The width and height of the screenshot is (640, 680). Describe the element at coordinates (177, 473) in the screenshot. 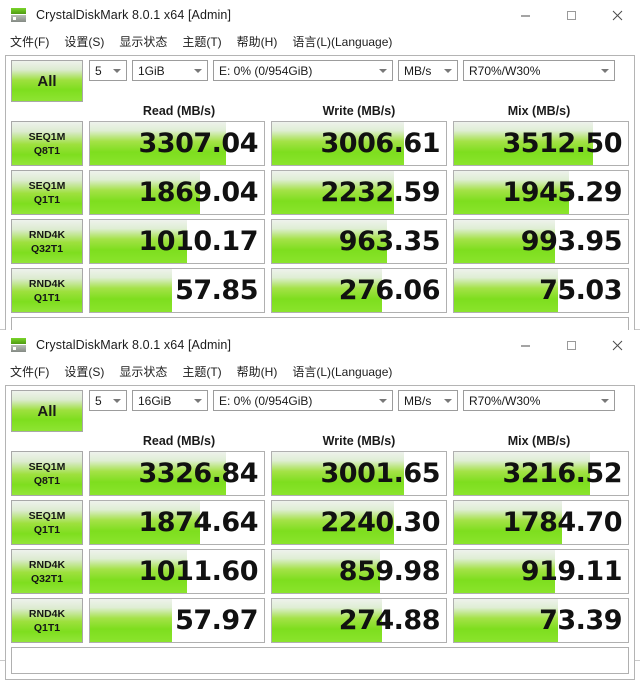

I see `result-cell-read: 3326.84` at that location.